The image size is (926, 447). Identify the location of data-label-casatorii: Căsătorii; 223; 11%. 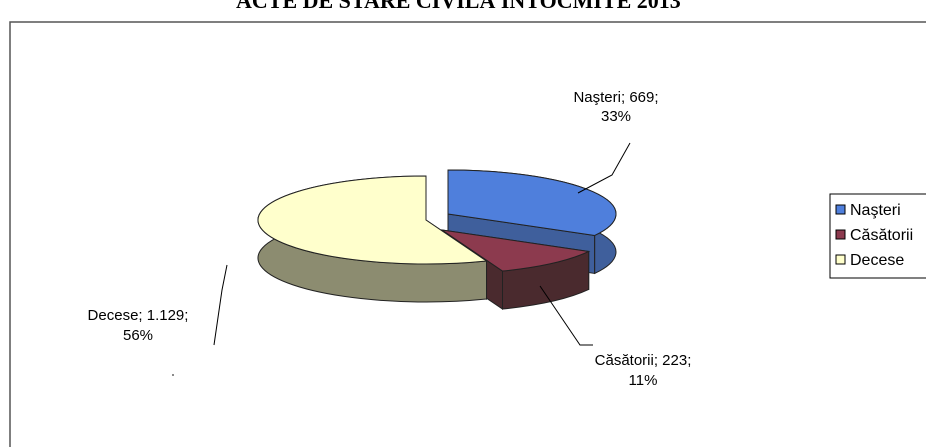
(643, 370).